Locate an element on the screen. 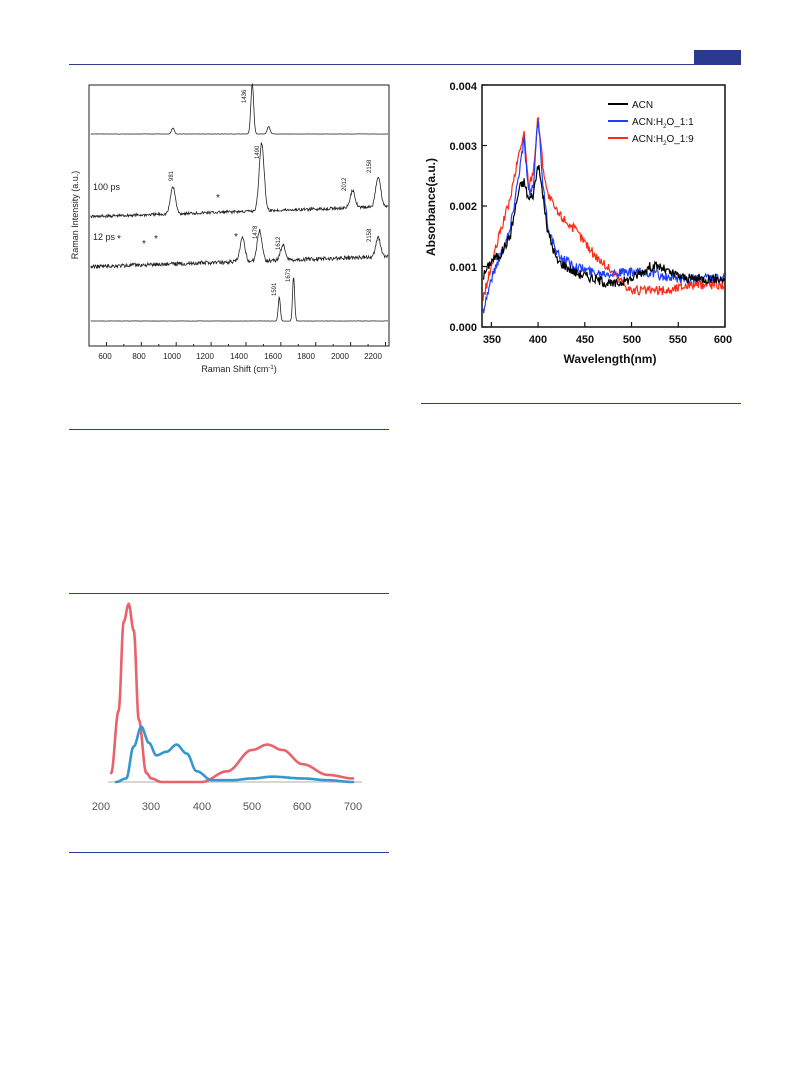  absorbance-ylabel: Absorbance(a.u.) is located at coordinates (431, 207).